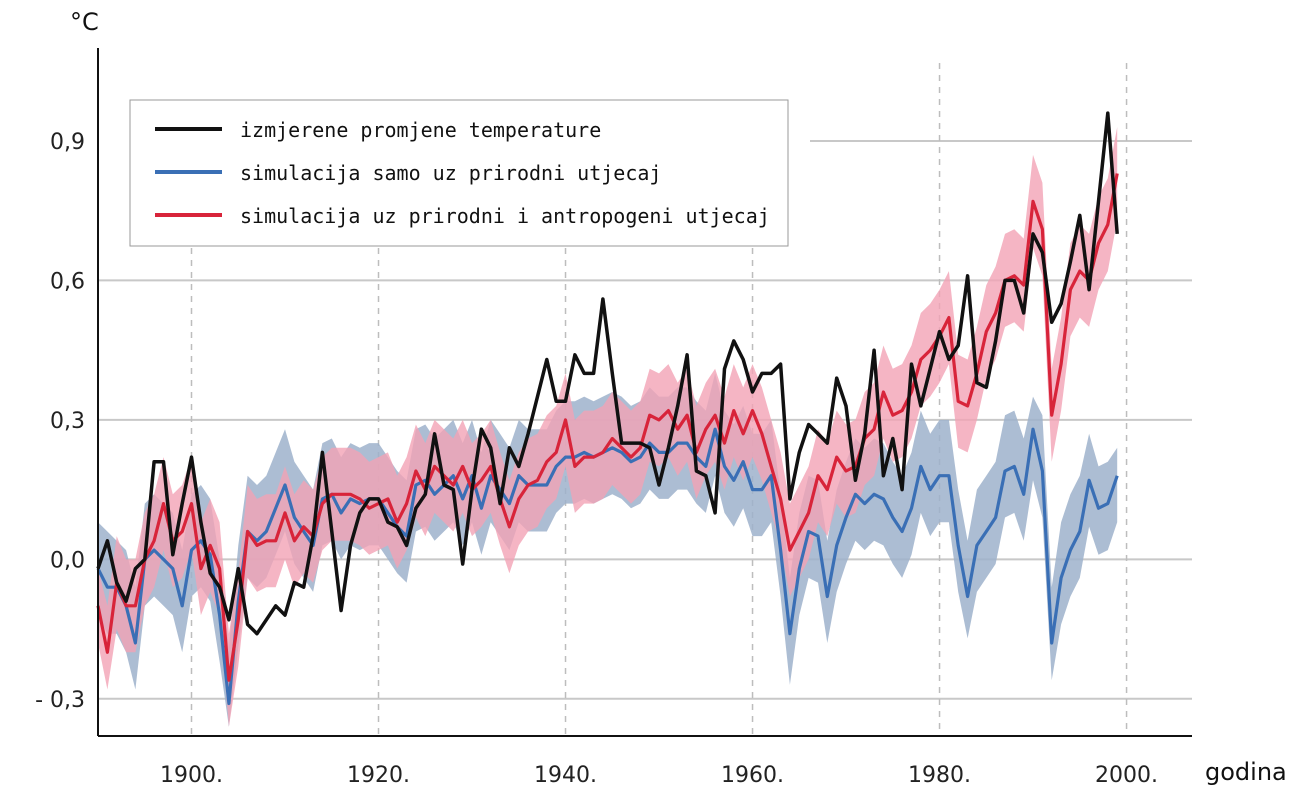  I want to click on y-tick-label: - 0,3, so click(60, 700).